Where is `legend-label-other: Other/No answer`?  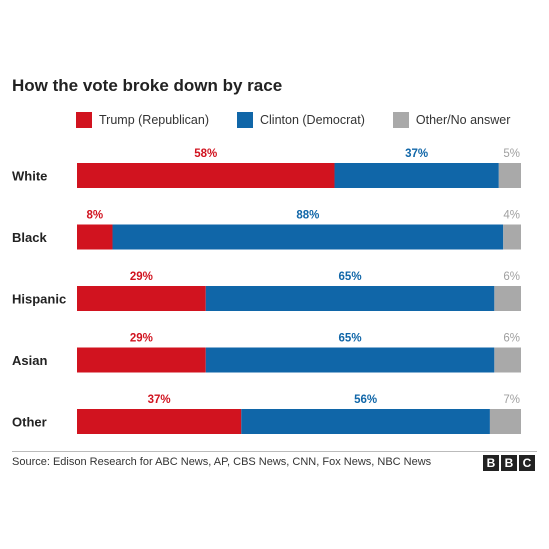 legend-label-other: Other/No answer is located at coordinates (463, 120).